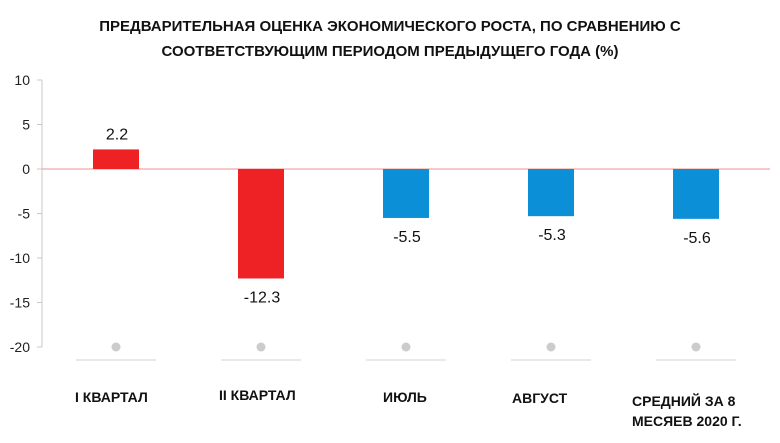  Describe the element at coordinates (117, 134) in the screenshot. I see `data-label: 2.2` at that location.